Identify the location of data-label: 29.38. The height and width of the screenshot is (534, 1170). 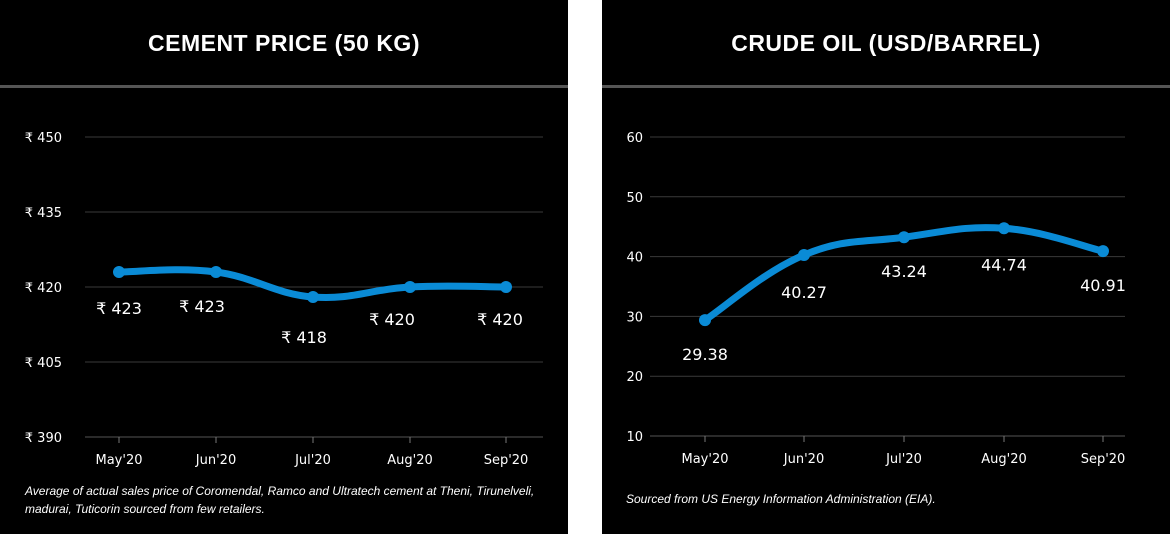
(705, 354).